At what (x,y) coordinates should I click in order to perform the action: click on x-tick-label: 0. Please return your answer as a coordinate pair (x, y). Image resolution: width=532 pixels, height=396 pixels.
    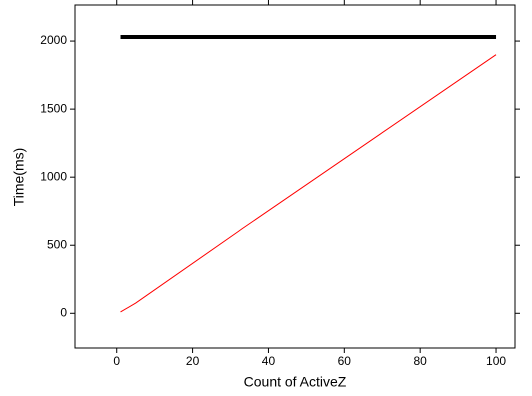
    Looking at the image, I should click on (116, 361).